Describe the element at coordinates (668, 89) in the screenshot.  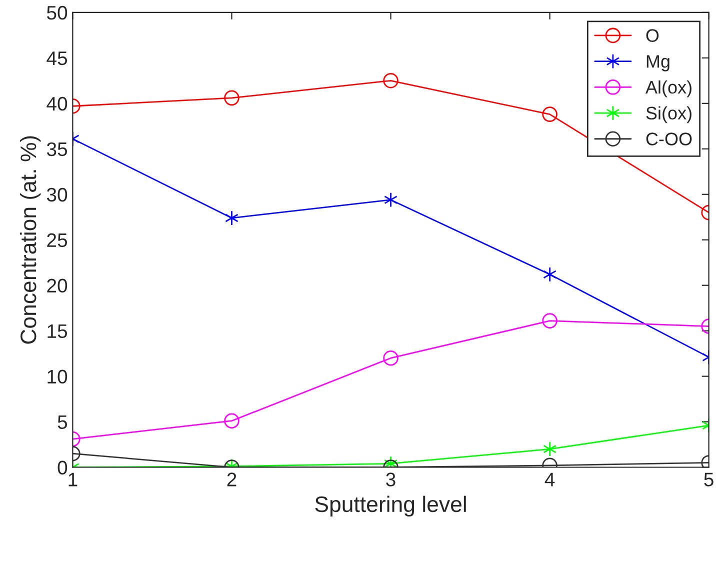
I see `legend-label: Al(ox)` at that location.